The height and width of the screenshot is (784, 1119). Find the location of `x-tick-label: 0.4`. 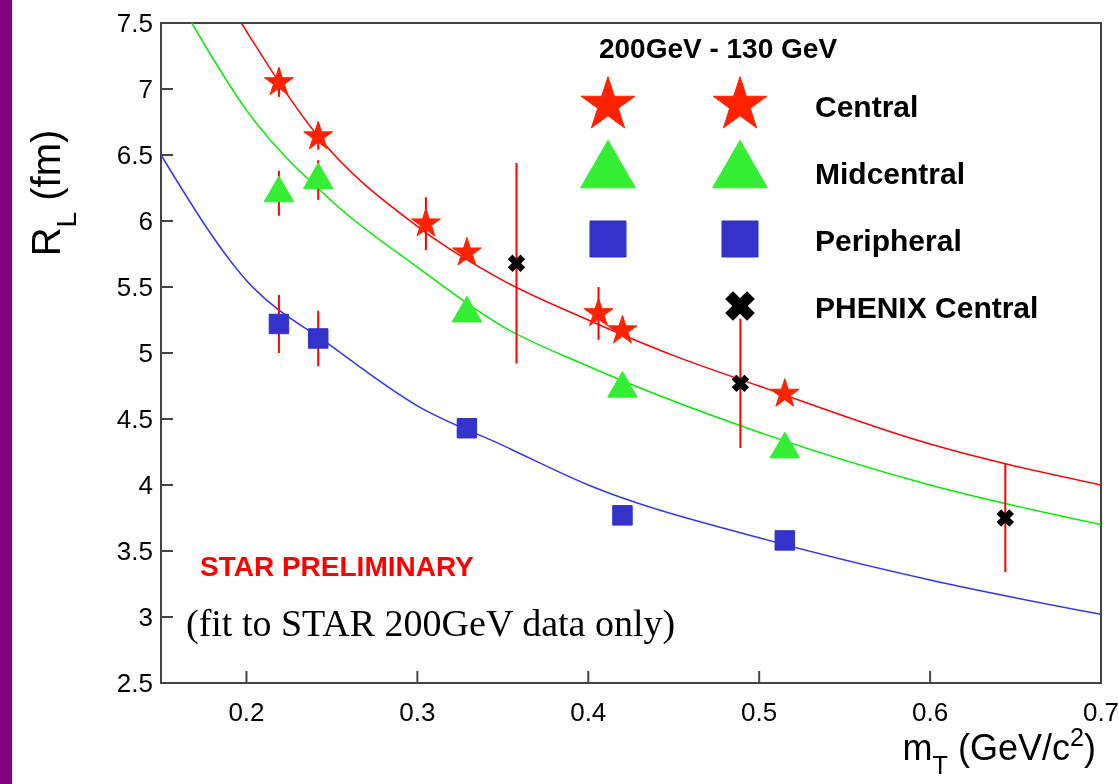

x-tick-label: 0.4 is located at coordinates (588, 712).